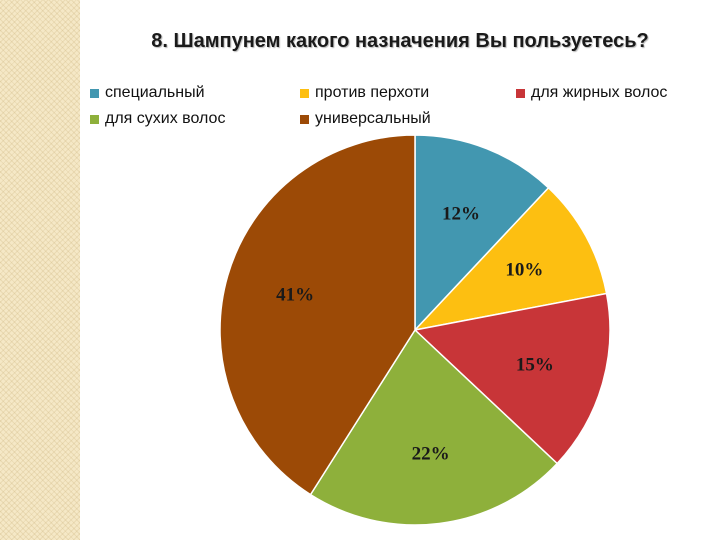  I want to click on legend-row: для сухих волос универсальный, so click(405, 119).